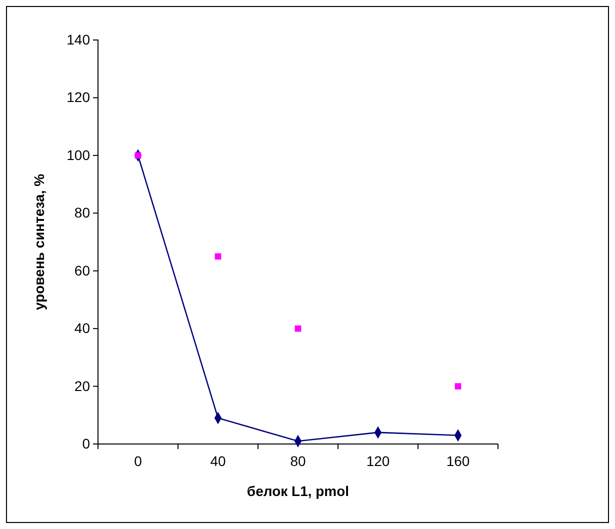 The image size is (615, 529). I want to click on y-axis-title: уровень синтеза, %, so click(39, 241).